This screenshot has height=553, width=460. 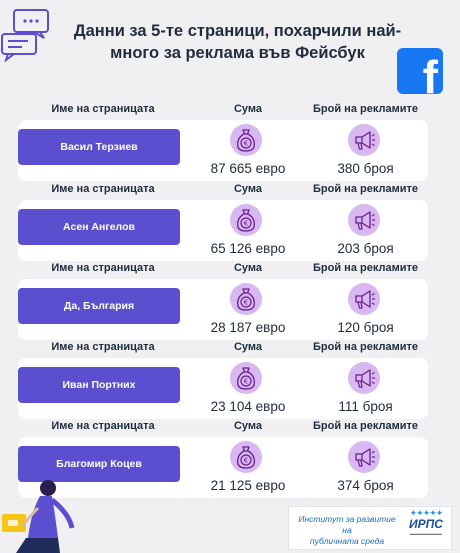 I want to click on page-name-label: Иван Портних, so click(x=99, y=385).